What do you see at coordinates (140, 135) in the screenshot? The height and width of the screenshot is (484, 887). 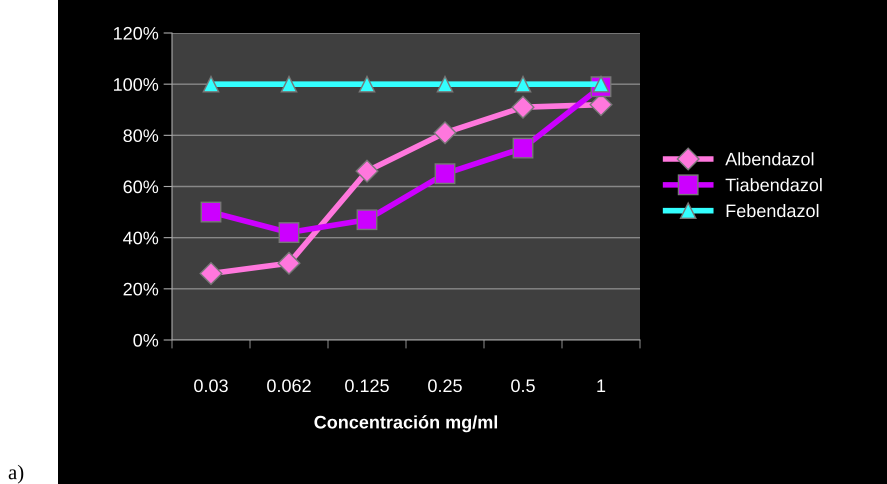 I see `y-tick-label: 80%` at bounding box center [140, 135].